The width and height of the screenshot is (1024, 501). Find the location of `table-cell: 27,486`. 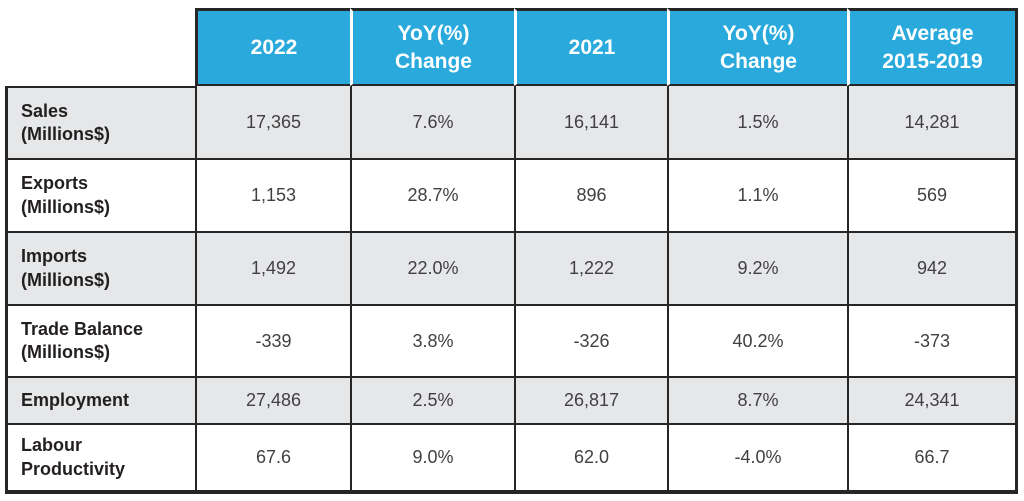

table-cell: 27,486 is located at coordinates (272, 401).